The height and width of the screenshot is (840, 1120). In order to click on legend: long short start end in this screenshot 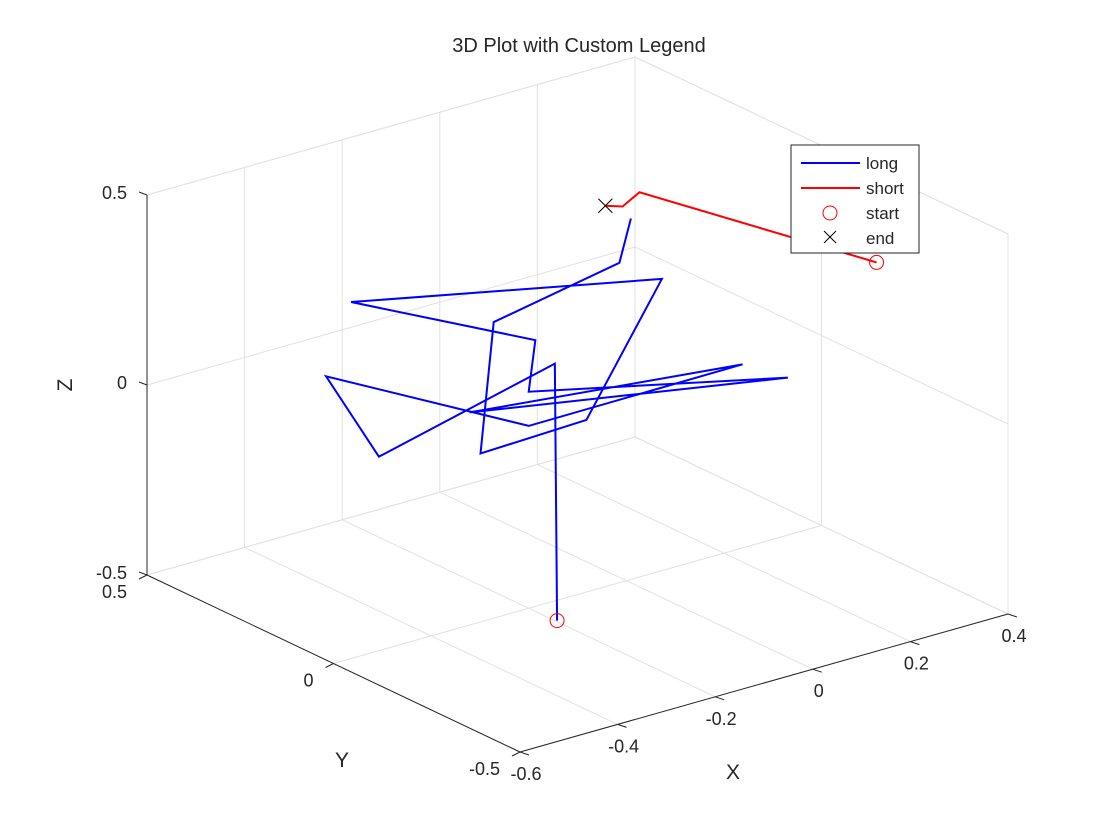, I will do `click(855, 199)`.